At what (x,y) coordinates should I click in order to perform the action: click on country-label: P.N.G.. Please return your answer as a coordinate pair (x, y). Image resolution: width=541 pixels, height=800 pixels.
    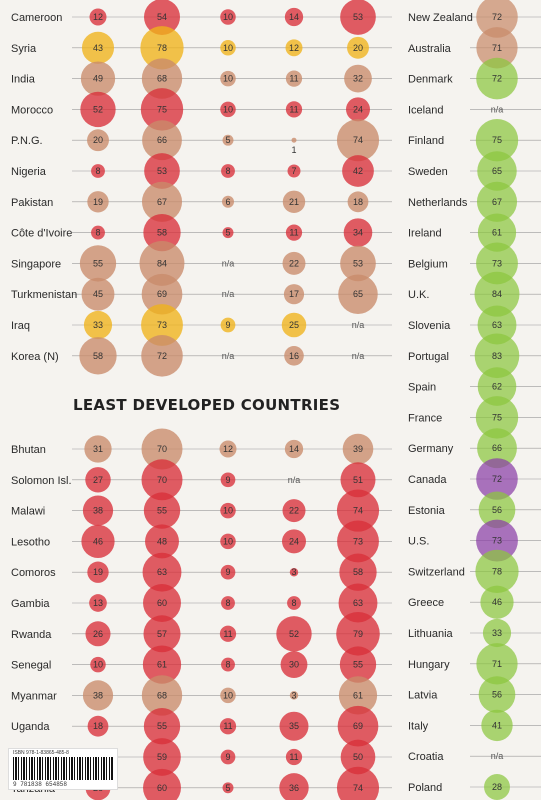
    Looking at the image, I should click on (27, 141).